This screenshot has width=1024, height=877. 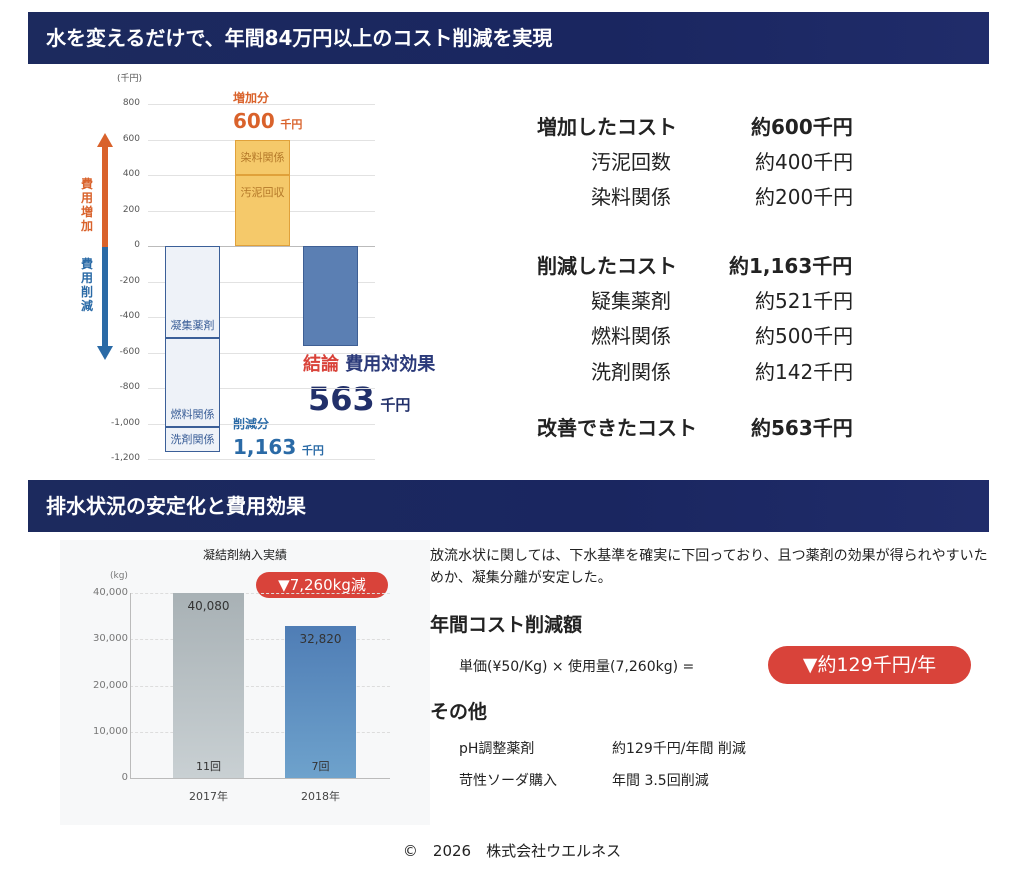 What do you see at coordinates (577, 667) in the screenshot?
I see `formula: 単価(¥50/Kg) × 使用量(7,260kg) =` at bounding box center [577, 667].